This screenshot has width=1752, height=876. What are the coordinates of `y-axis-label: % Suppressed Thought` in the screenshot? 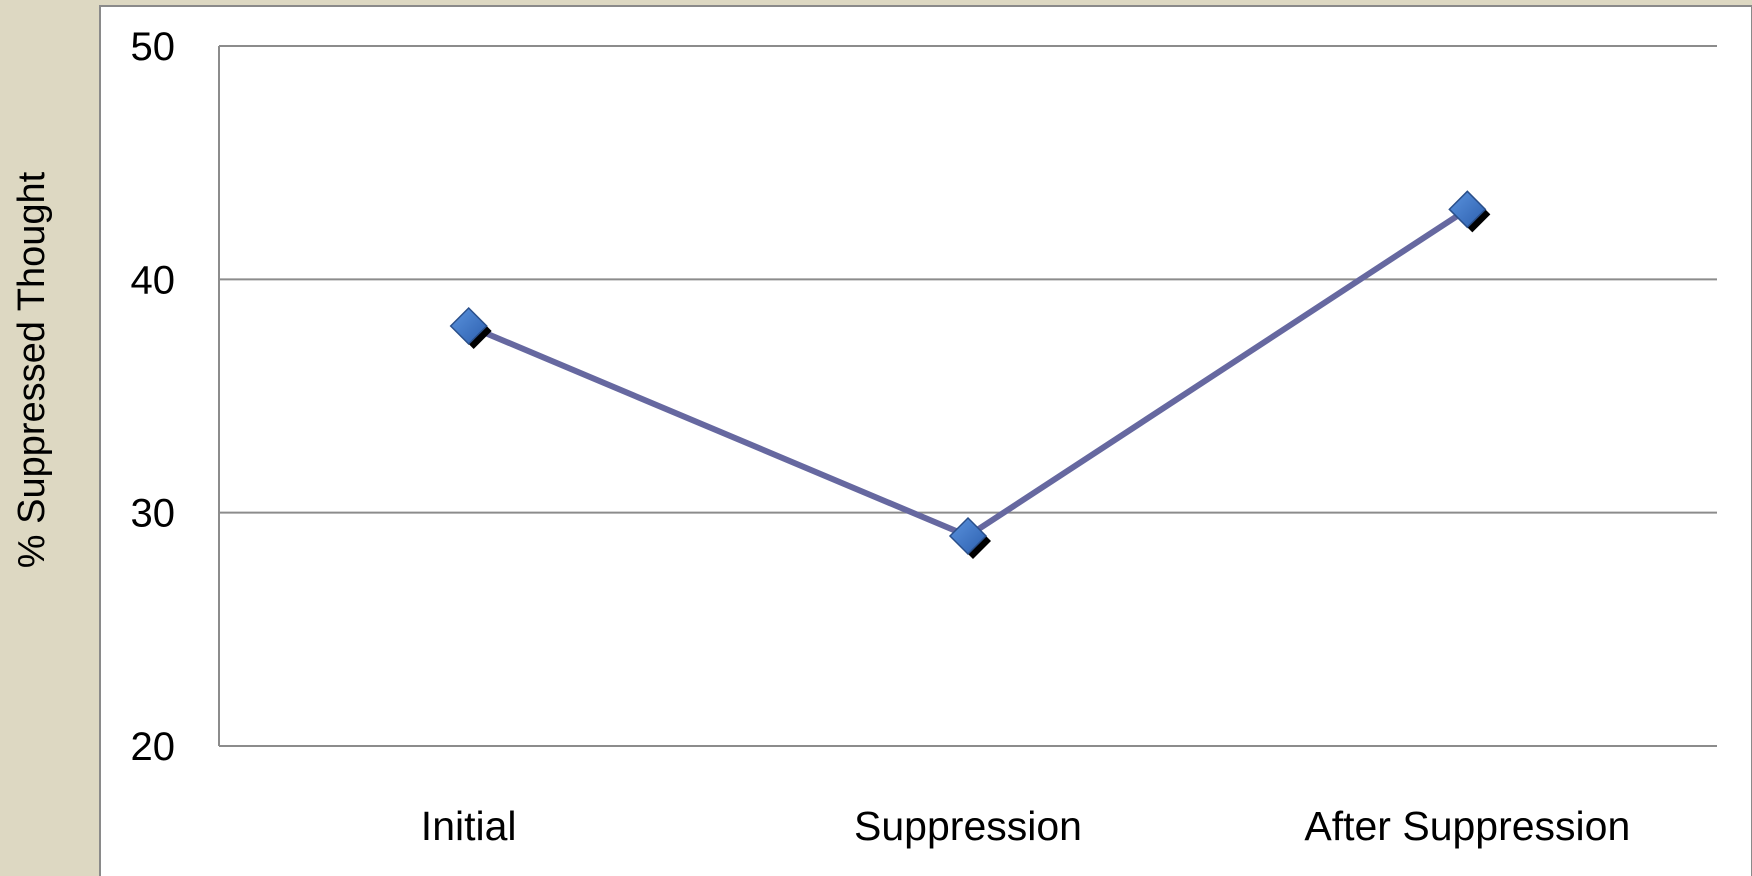 It's located at (32, 369).